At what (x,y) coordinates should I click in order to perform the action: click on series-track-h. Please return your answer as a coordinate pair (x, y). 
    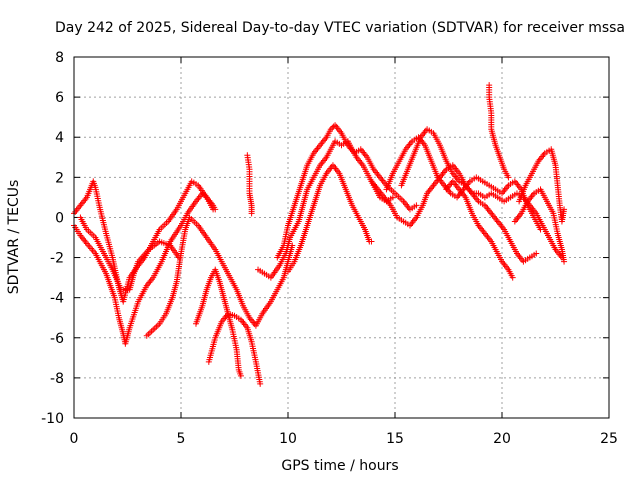
    Looking at the image, I should click on (325, 209).